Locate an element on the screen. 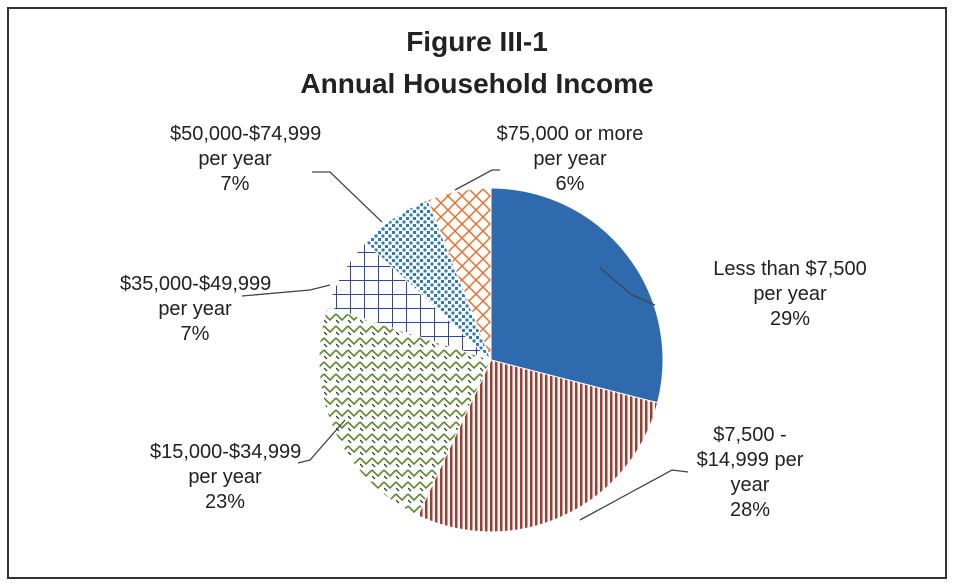  chart-subtitle: Annual Household Income is located at coordinates (477, 83).